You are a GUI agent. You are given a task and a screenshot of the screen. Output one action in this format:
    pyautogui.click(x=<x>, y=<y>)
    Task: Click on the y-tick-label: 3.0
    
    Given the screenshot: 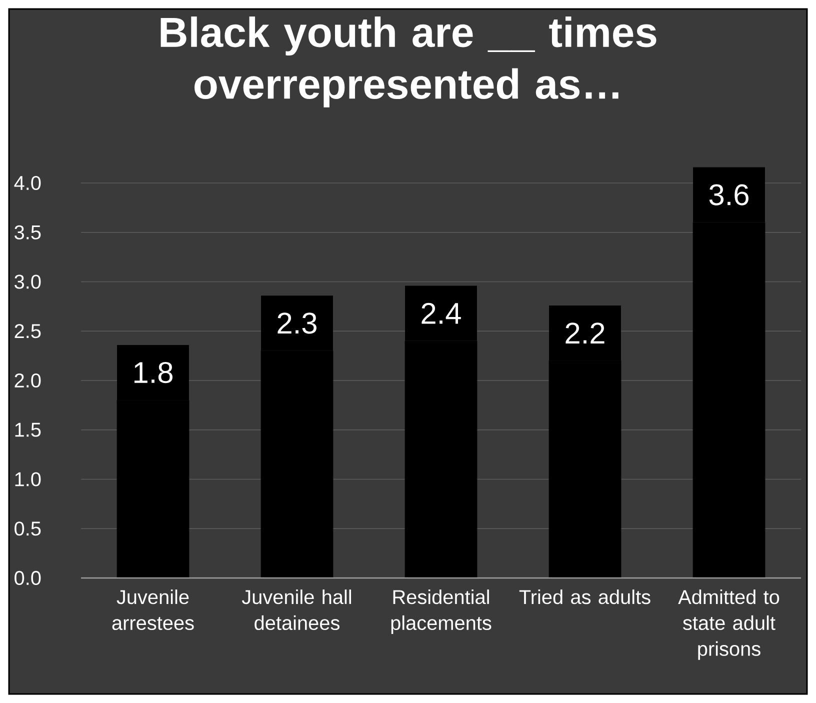 What is the action you would take?
    pyautogui.click(x=27, y=281)
    